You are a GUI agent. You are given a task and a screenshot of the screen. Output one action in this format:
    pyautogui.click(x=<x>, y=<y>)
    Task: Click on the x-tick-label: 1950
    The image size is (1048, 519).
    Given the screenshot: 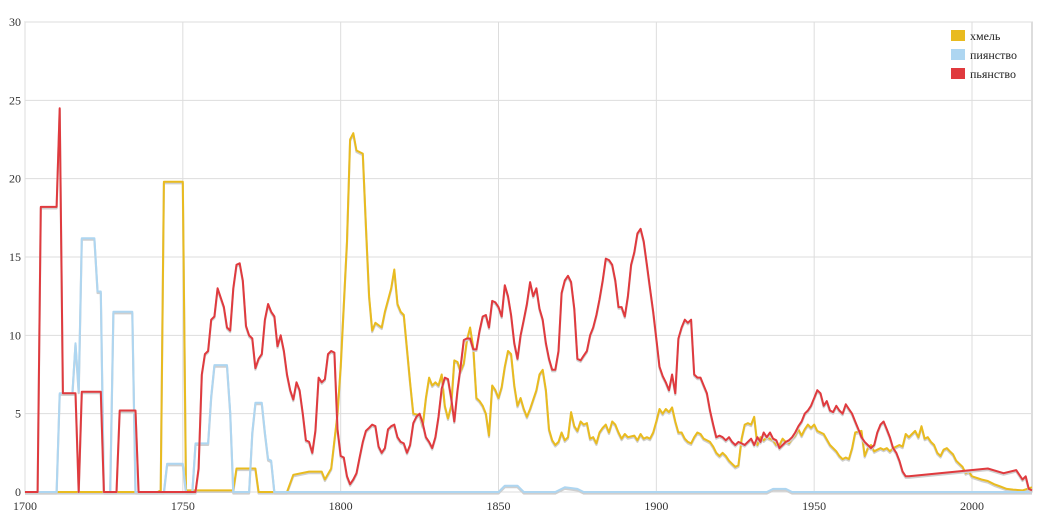 What is the action you would take?
    pyautogui.click(x=814, y=506)
    